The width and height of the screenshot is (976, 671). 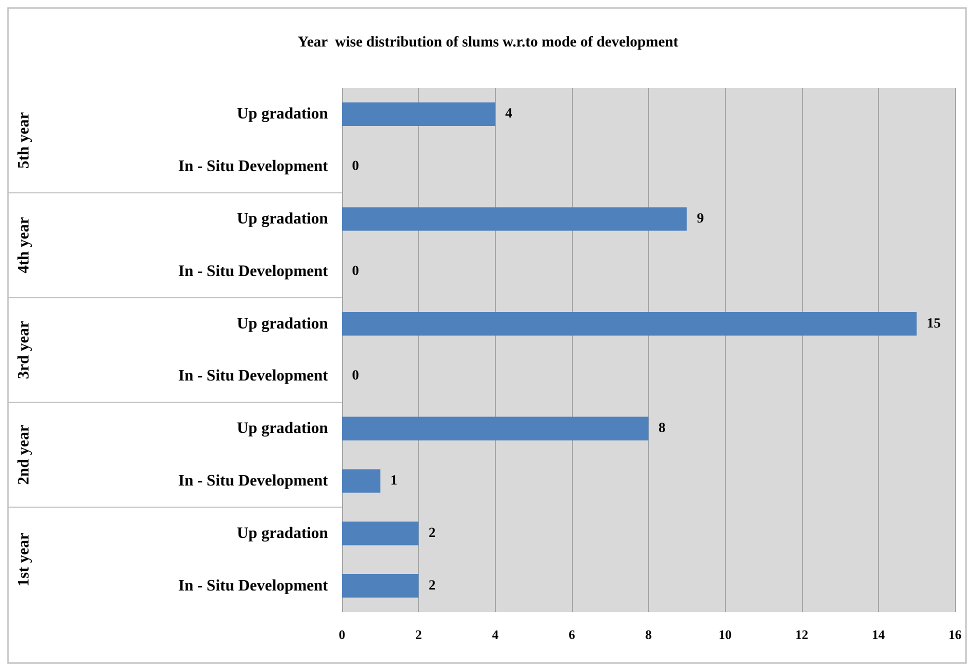 What do you see at coordinates (24, 454) in the screenshot?
I see `text: 2nd year` at bounding box center [24, 454].